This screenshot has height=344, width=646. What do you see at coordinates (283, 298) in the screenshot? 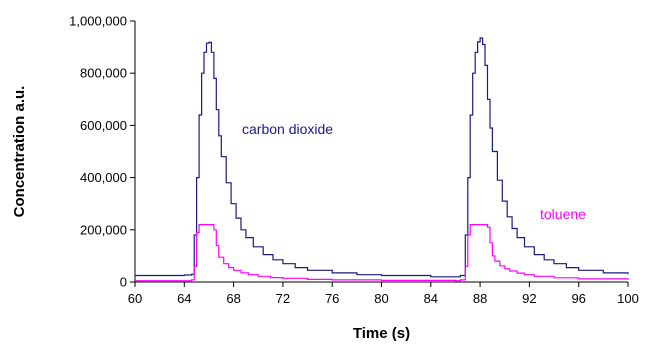
I see `x-tick-label: 72` at bounding box center [283, 298].